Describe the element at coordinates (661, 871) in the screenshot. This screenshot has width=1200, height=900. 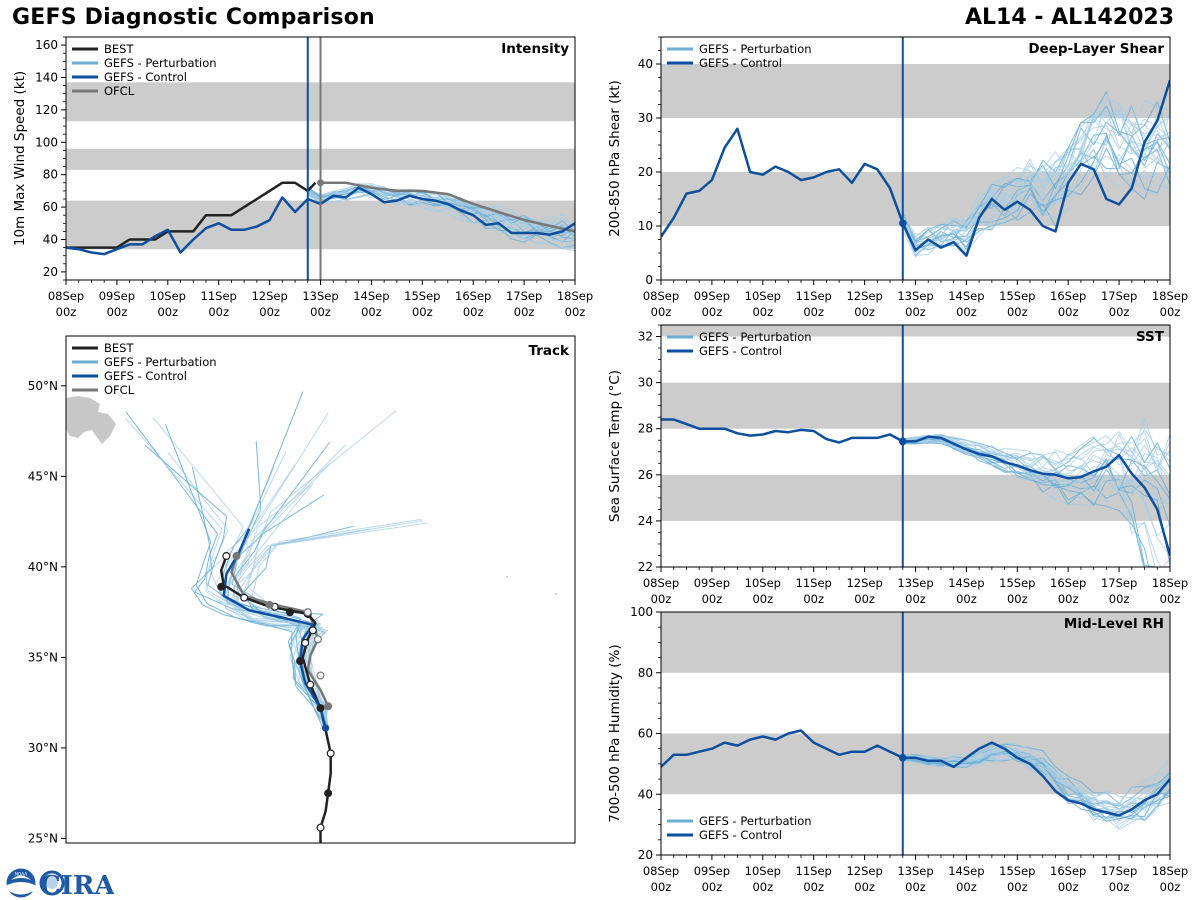
I see `rh-xtick-label-date: 08Sep` at that location.